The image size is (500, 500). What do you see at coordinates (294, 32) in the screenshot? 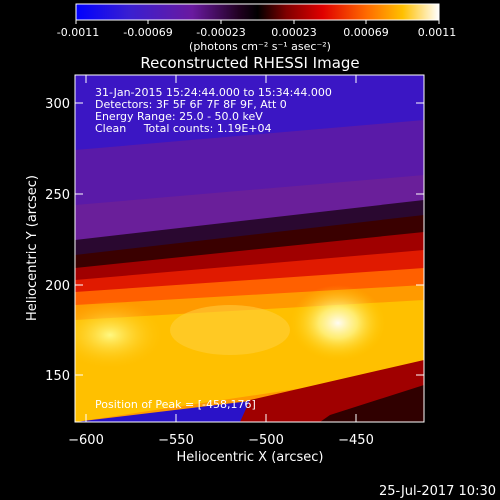
I see `colorbar-tick-label: 0.00023` at bounding box center [294, 32].